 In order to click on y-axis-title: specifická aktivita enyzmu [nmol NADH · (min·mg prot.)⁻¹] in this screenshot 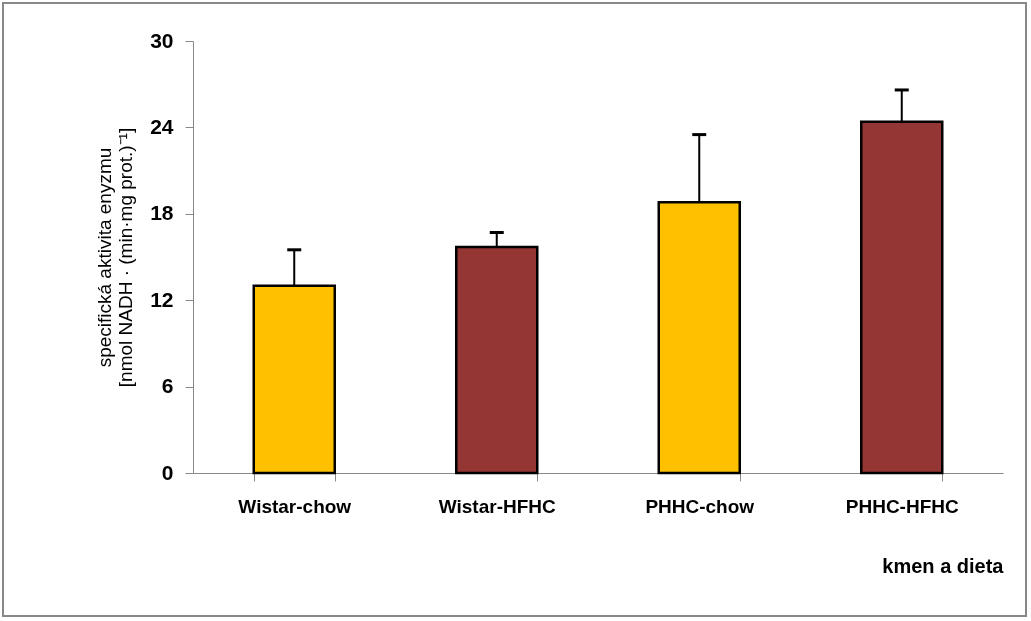, I will do `click(115, 257)`.